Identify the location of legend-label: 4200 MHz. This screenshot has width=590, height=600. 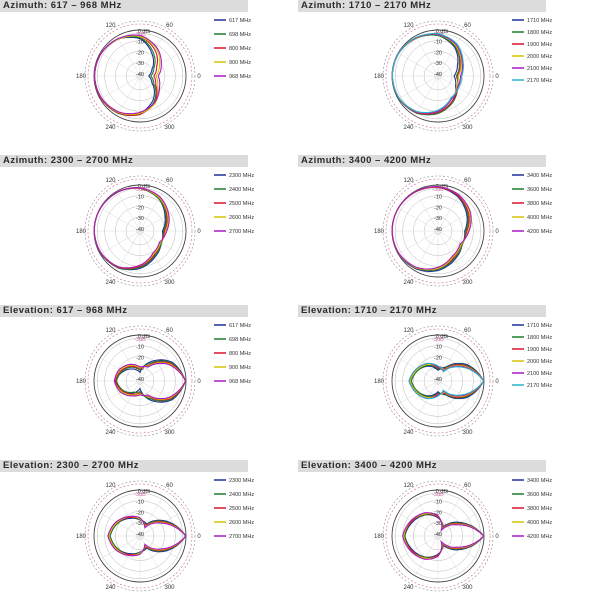
(539, 537).